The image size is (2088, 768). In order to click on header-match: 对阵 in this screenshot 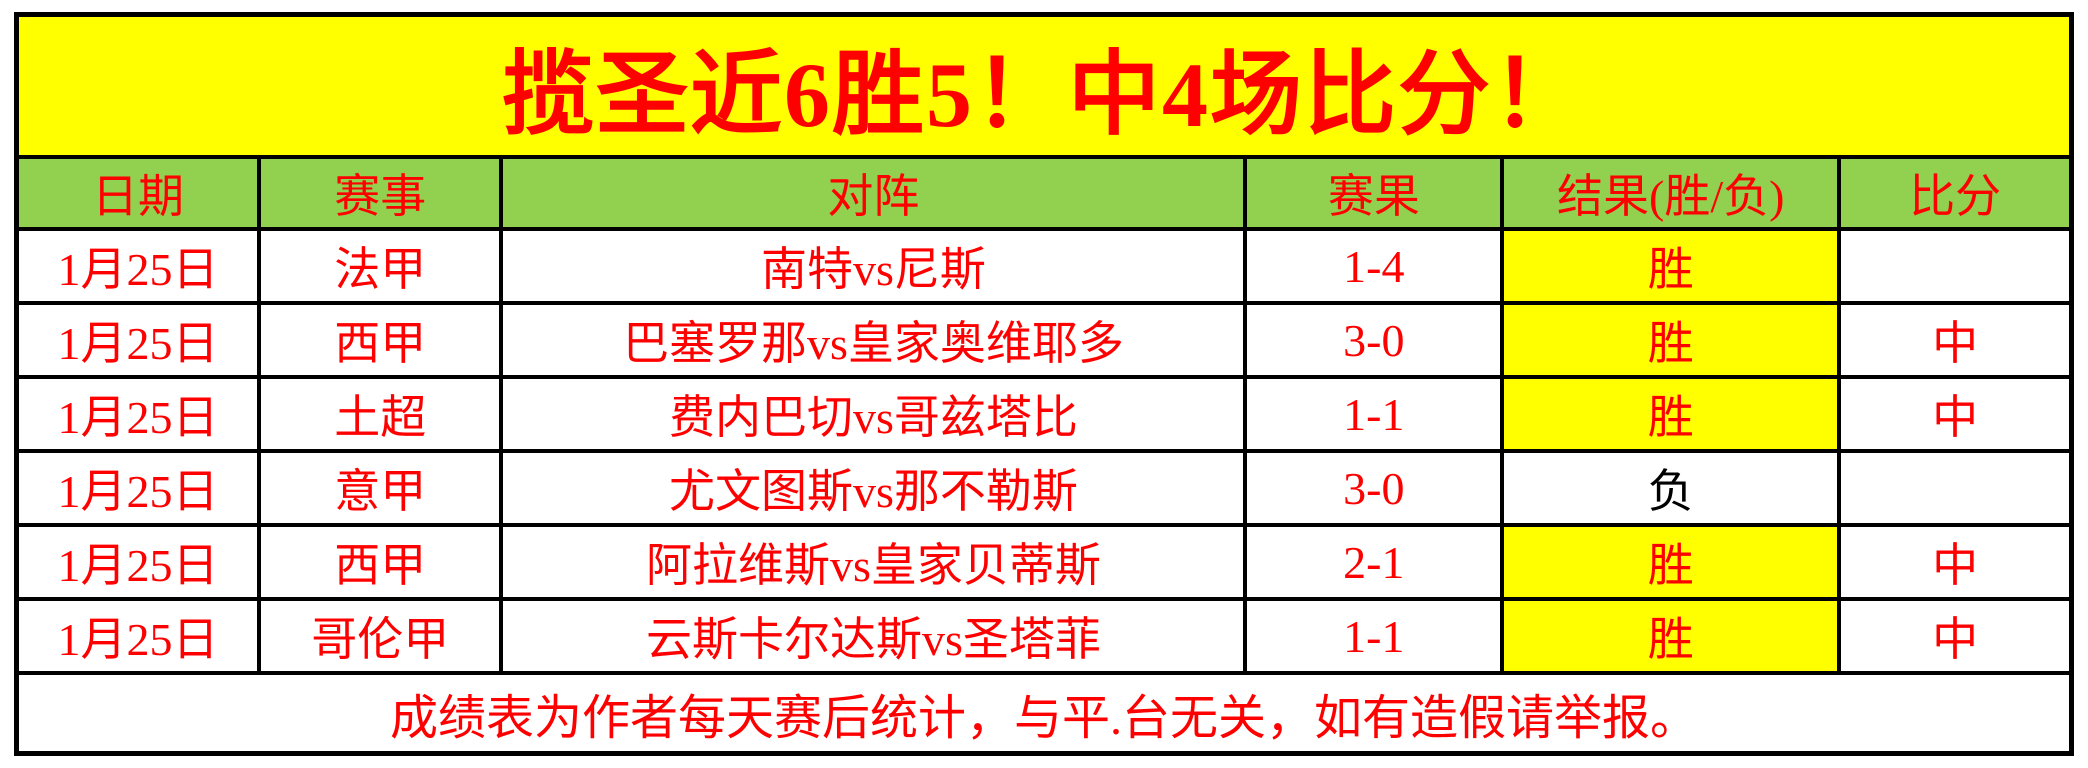, I will do `click(873, 193)`.